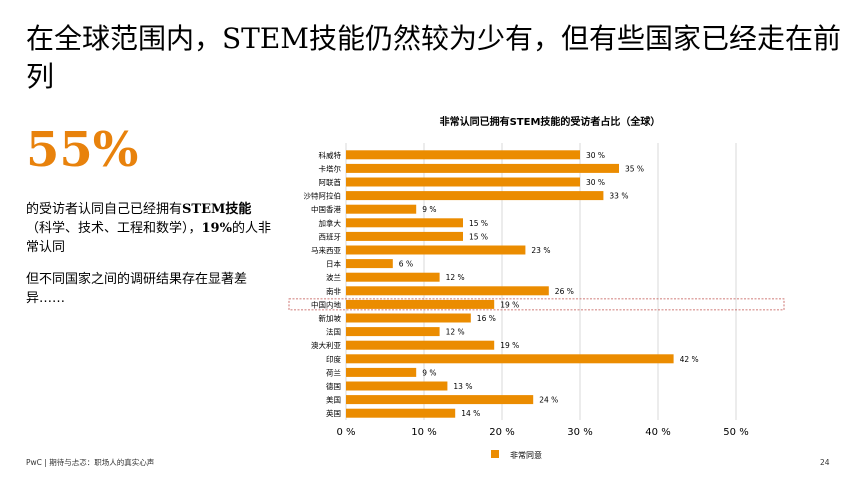 This screenshot has width=860, height=484. I want to click on description-1-bold2: 19%, so click(216, 228).